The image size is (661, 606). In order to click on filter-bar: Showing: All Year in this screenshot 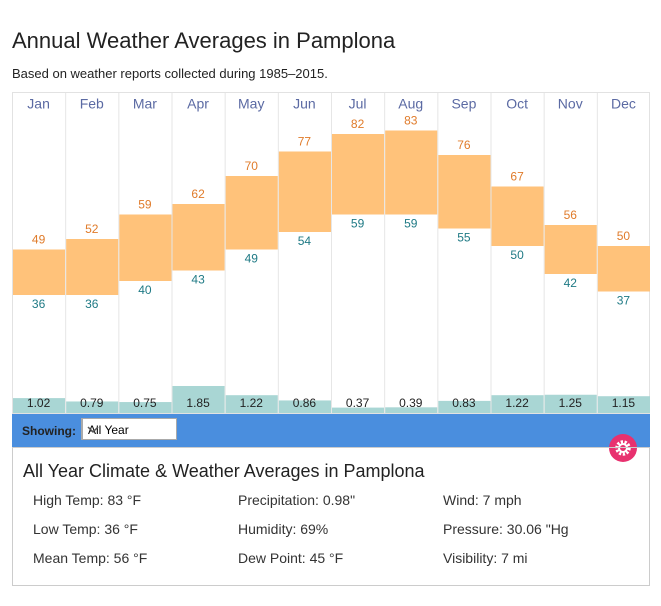, I will do `click(331, 430)`.